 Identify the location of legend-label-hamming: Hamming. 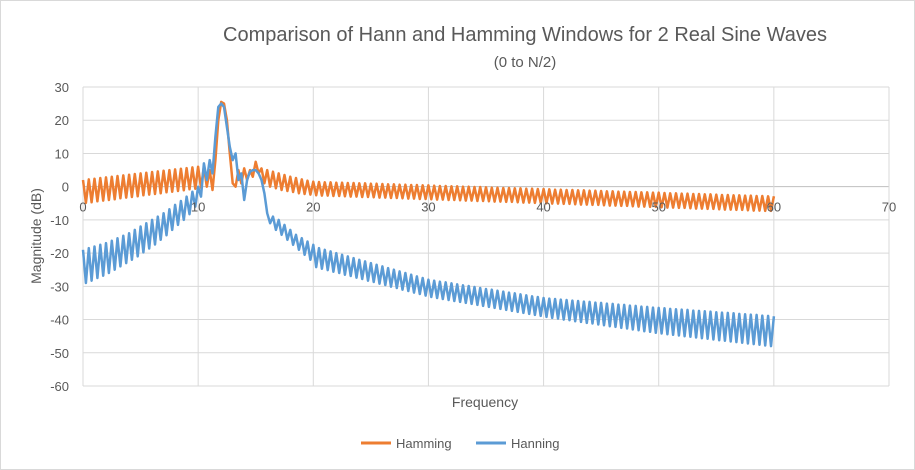
(424, 443).